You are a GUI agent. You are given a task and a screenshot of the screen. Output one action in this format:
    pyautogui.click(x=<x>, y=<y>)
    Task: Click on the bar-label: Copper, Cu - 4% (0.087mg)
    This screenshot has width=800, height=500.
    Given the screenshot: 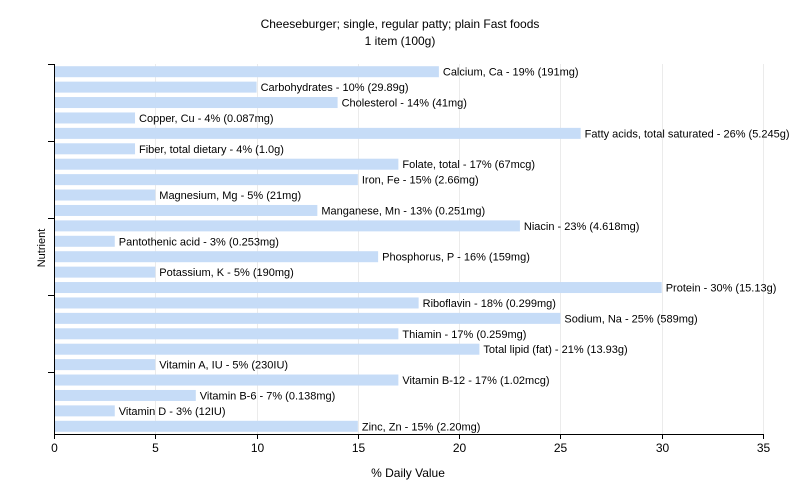 What is the action you would take?
    pyautogui.click(x=206, y=119)
    